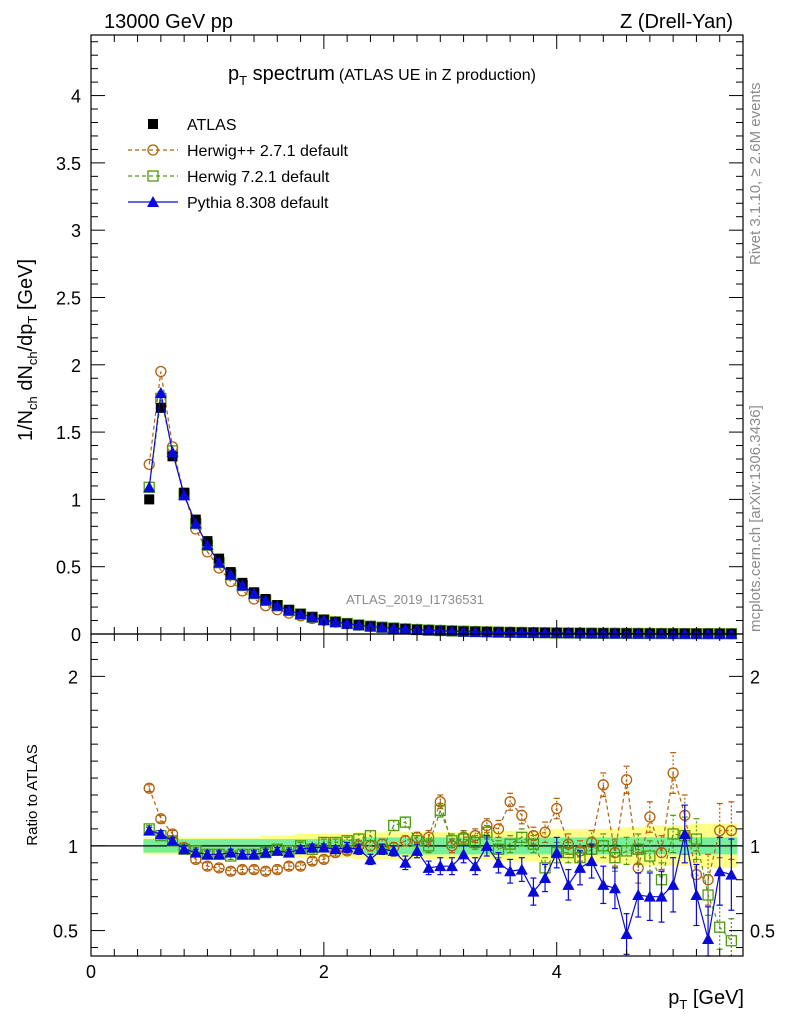  Describe the element at coordinates (68, 164) in the screenshot. I see `main-y-tick-label: 3.5` at that location.